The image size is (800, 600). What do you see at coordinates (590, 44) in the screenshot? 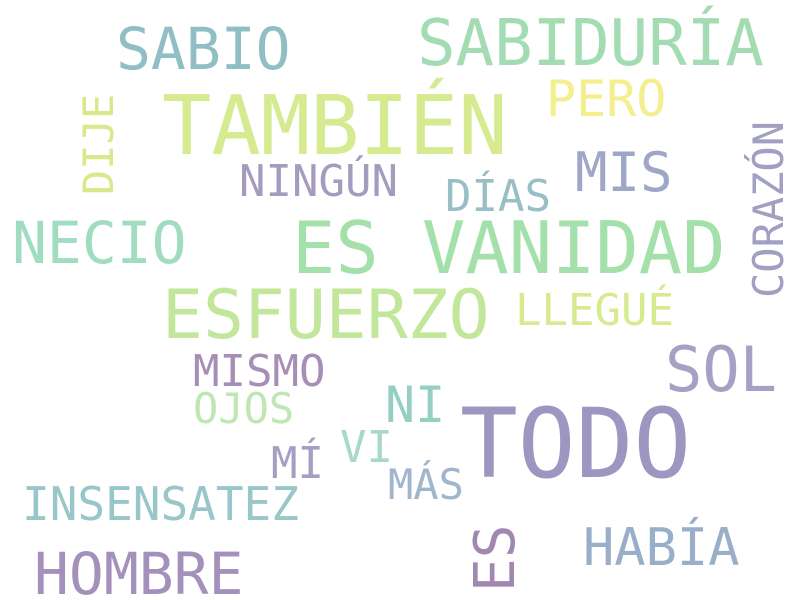
I see `word-sabiduria: SABIDURÍA` at bounding box center [590, 44].